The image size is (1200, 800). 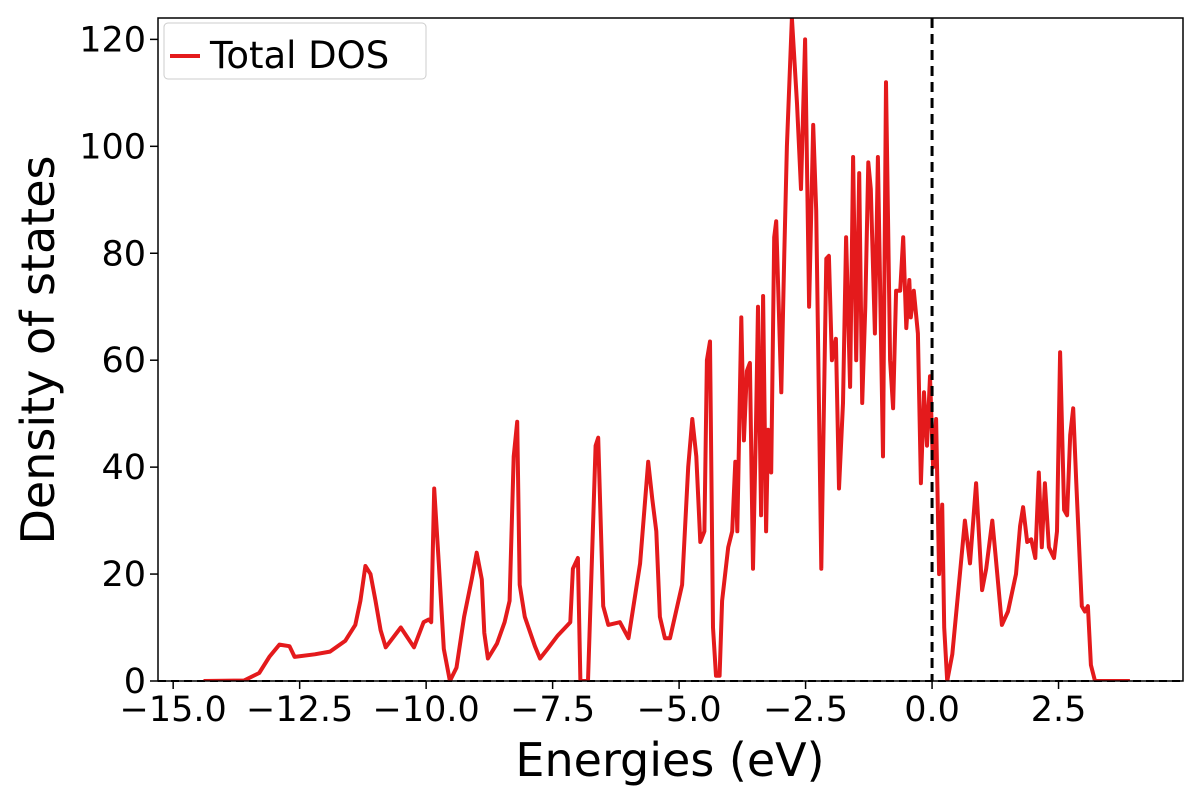 I want to click on legend-label: Total DOS, so click(x=299, y=55).